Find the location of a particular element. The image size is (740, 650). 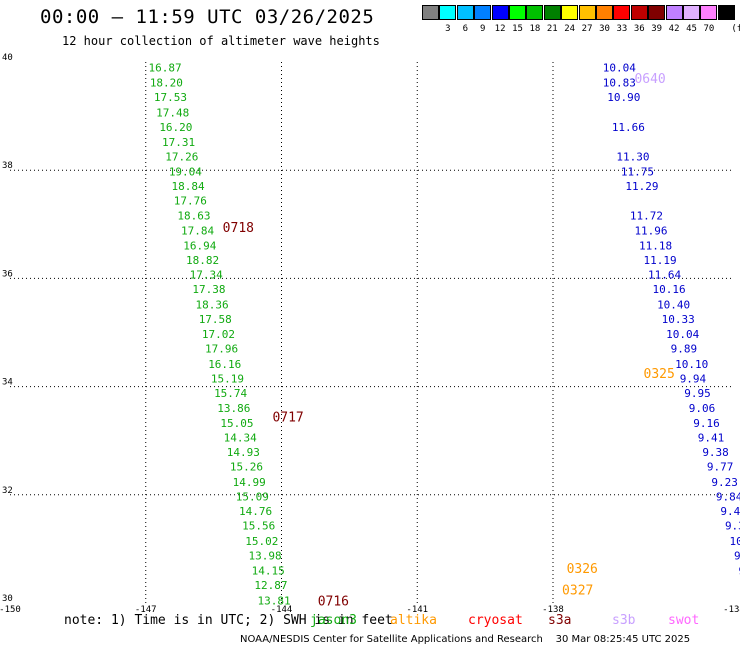

wave-height-label: 15.05 is located at coordinates (236, 423).